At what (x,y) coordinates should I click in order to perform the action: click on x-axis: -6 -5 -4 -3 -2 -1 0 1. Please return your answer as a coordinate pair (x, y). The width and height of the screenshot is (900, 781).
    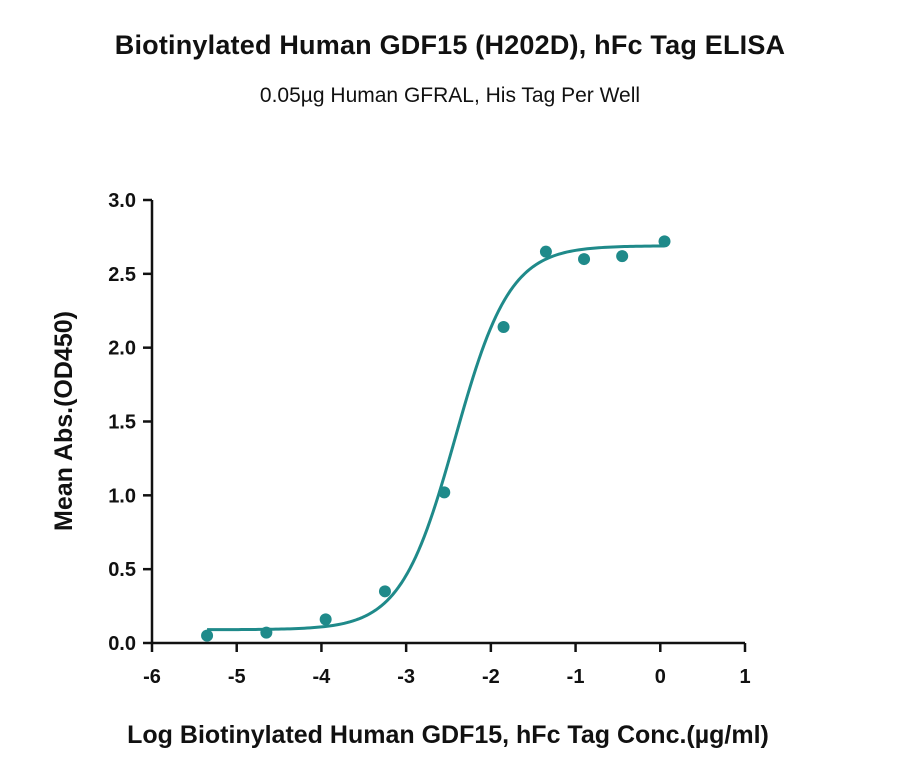
    Looking at the image, I should click on (447, 664).